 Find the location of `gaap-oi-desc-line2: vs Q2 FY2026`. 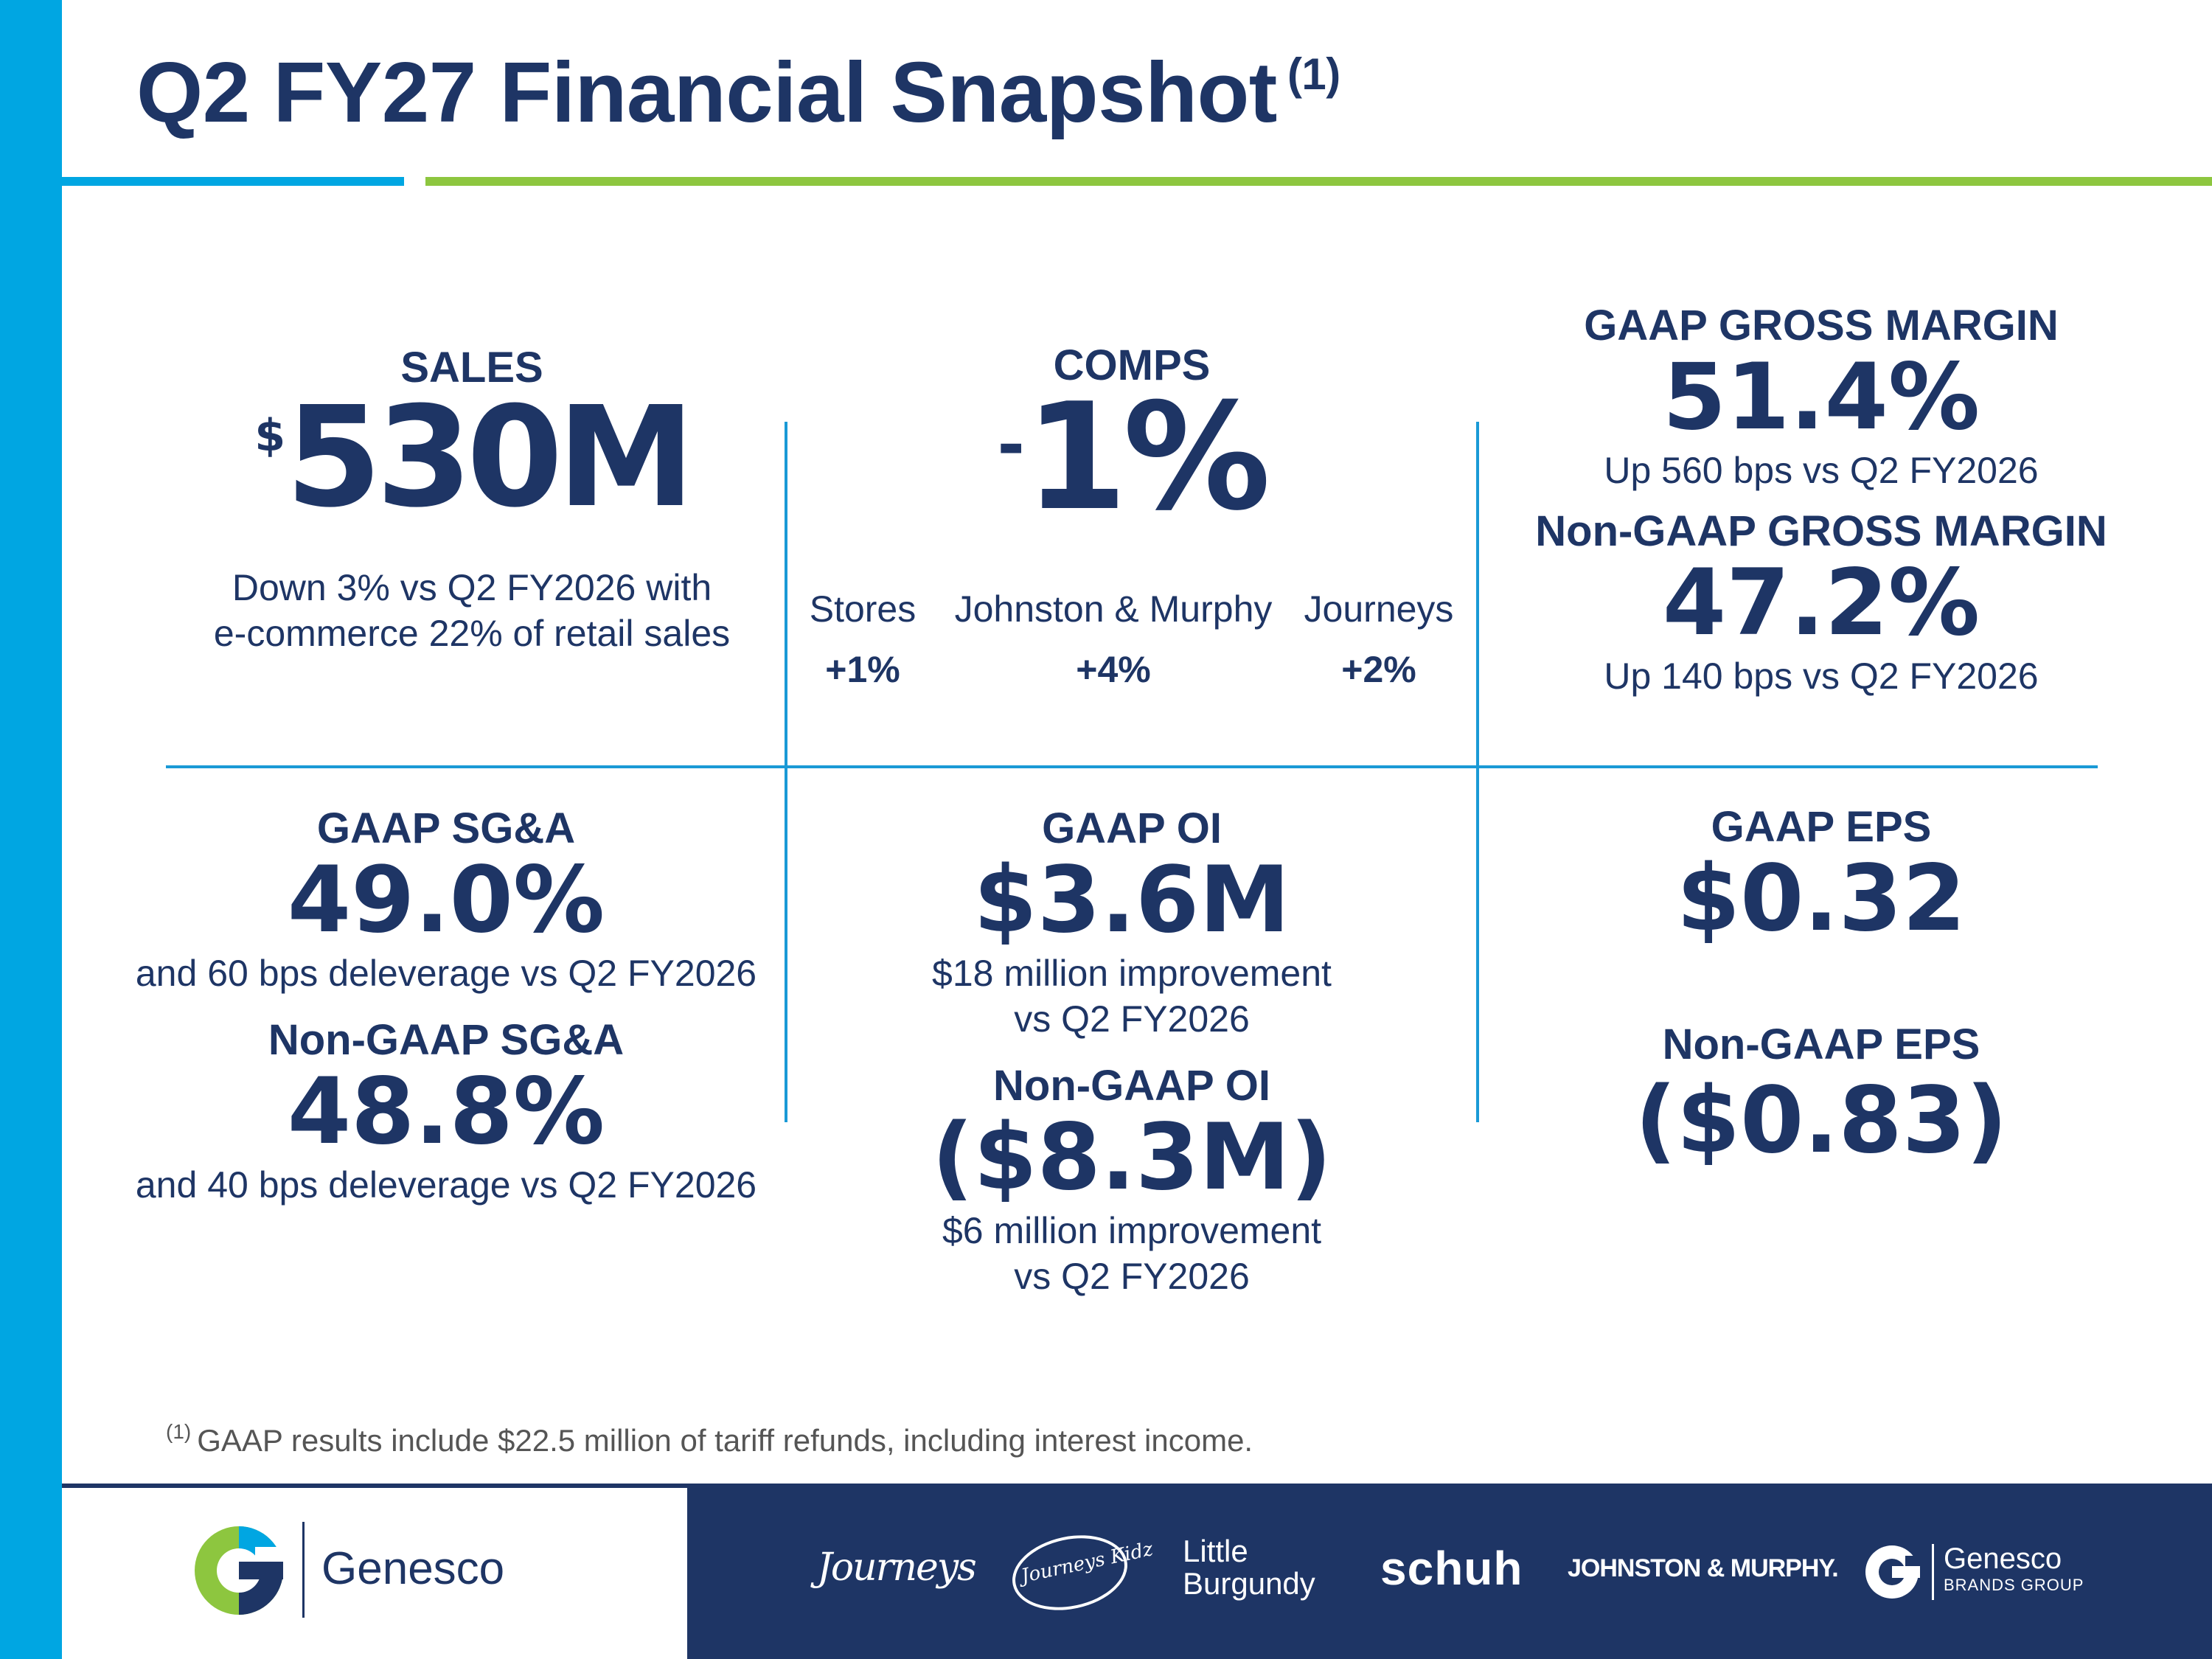

gaap-oi-desc-line2: vs Q2 FY2026 is located at coordinates (1132, 1019).